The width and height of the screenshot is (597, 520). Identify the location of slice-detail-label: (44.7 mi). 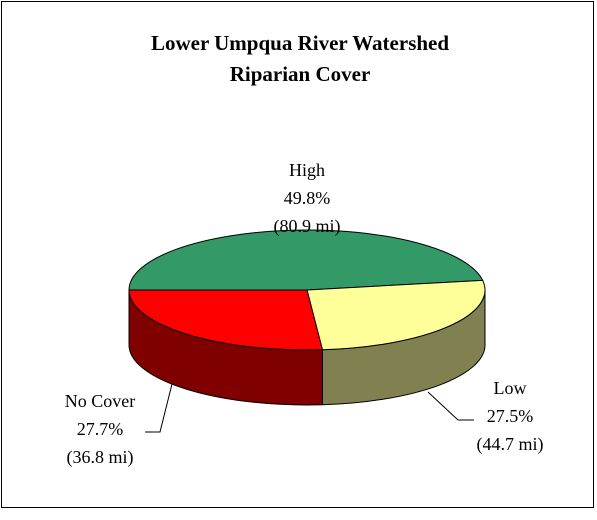
(510, 444).